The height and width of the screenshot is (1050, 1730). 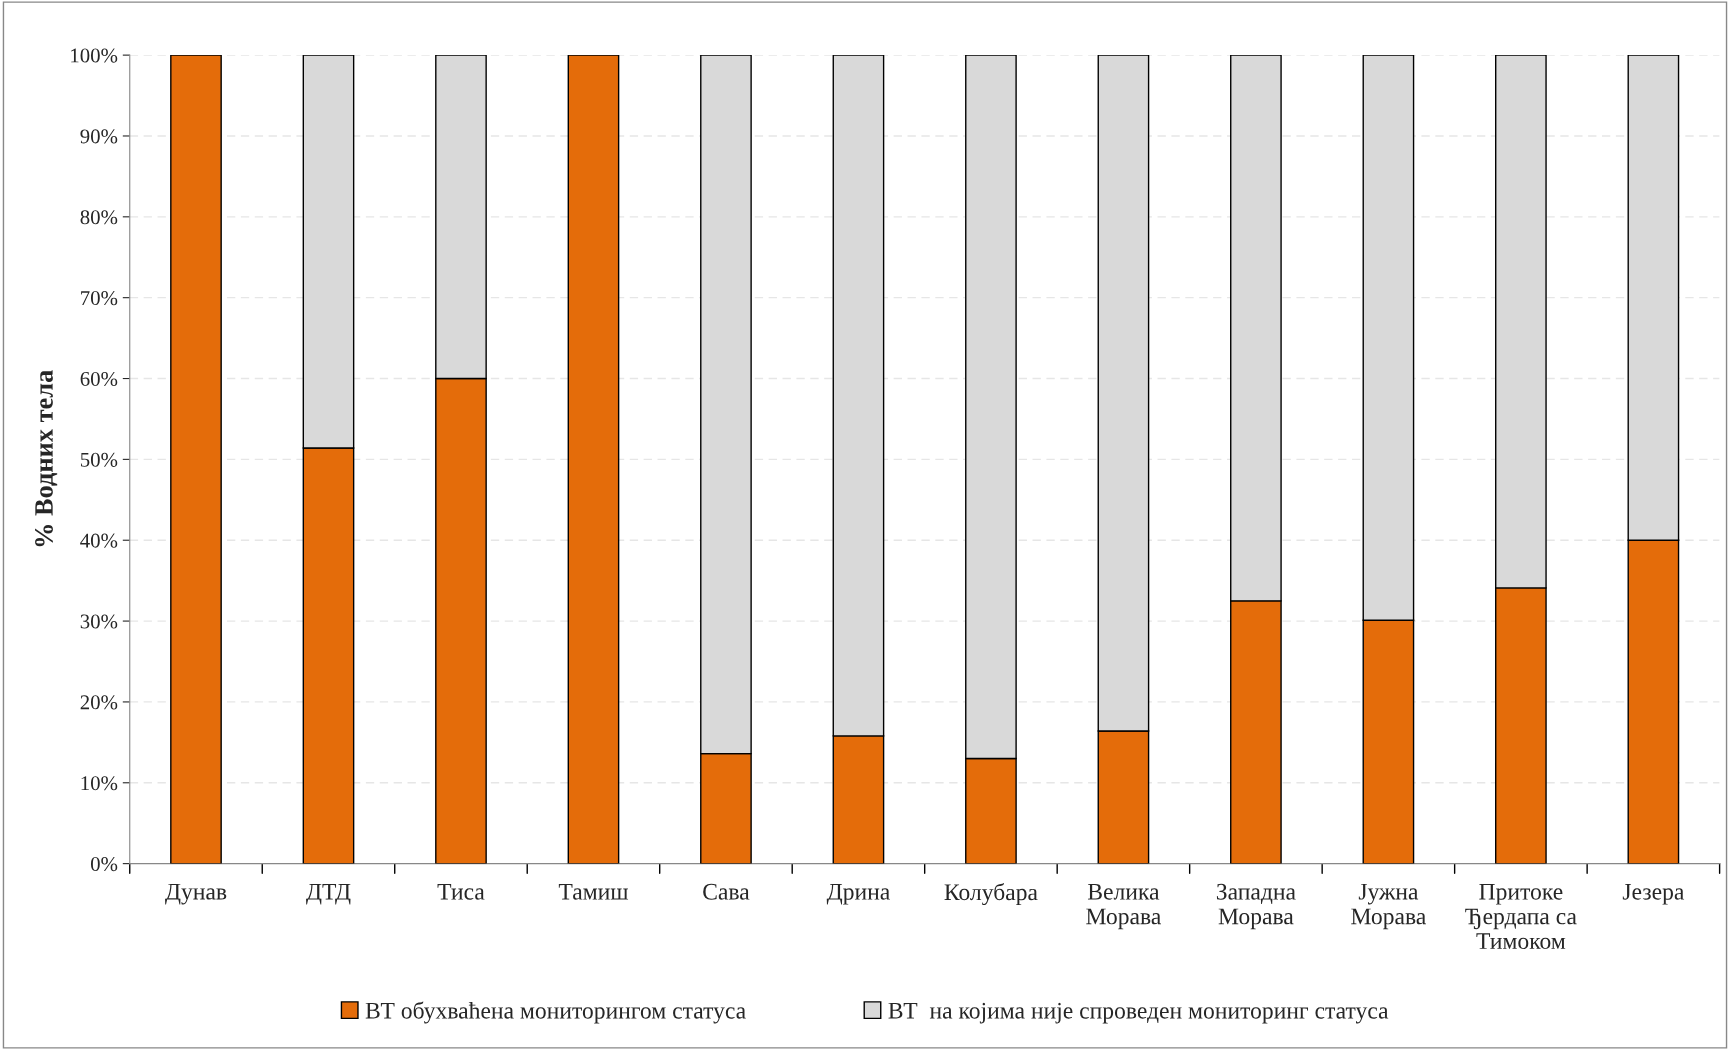 What do you see at coordinates (99, 136) in the screenshot?
I see `y-tick-label: 90%` at bounding box center [99, 136].